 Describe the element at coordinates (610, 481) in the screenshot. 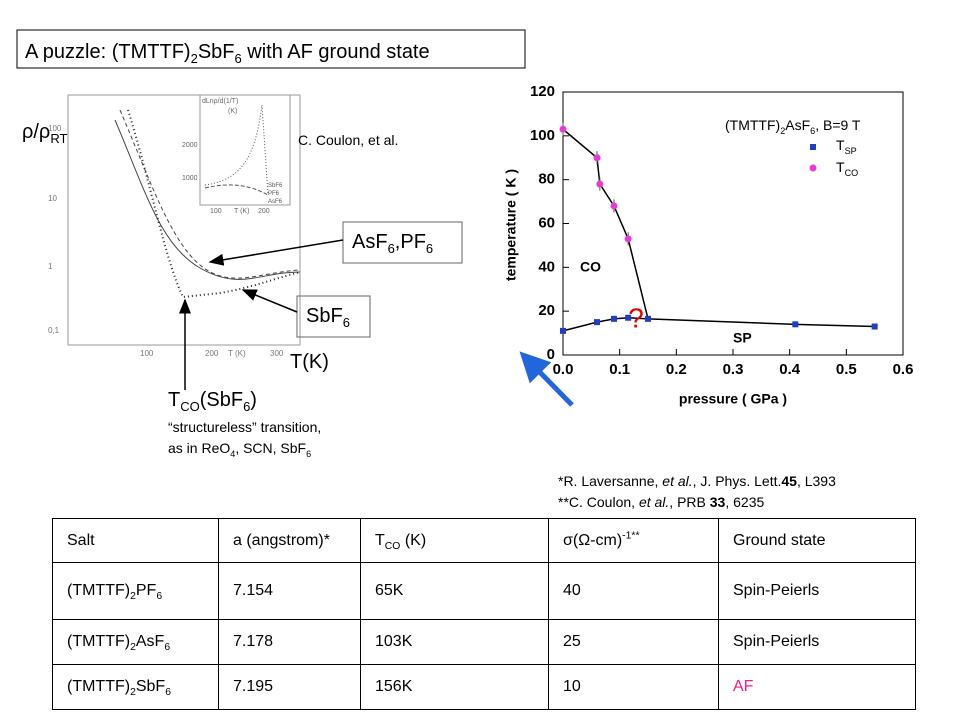

I see `text: *R. Laversanne,` at that location.